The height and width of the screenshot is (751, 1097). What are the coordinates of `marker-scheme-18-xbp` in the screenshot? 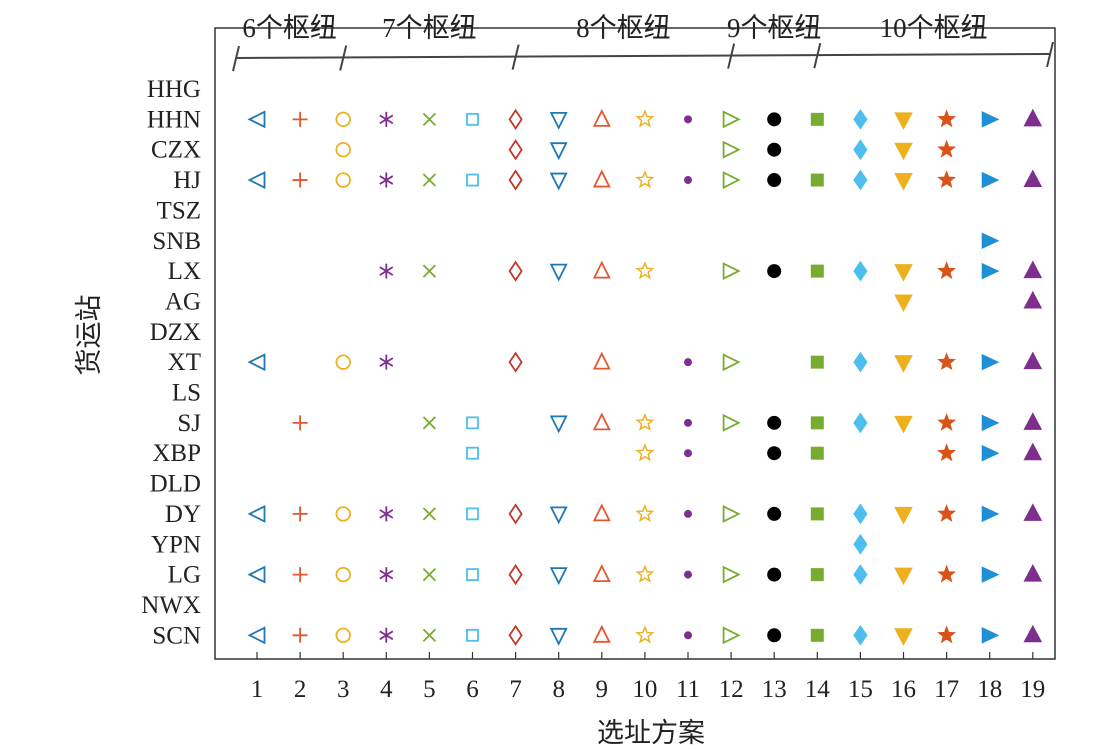 It's located at (990, 453).